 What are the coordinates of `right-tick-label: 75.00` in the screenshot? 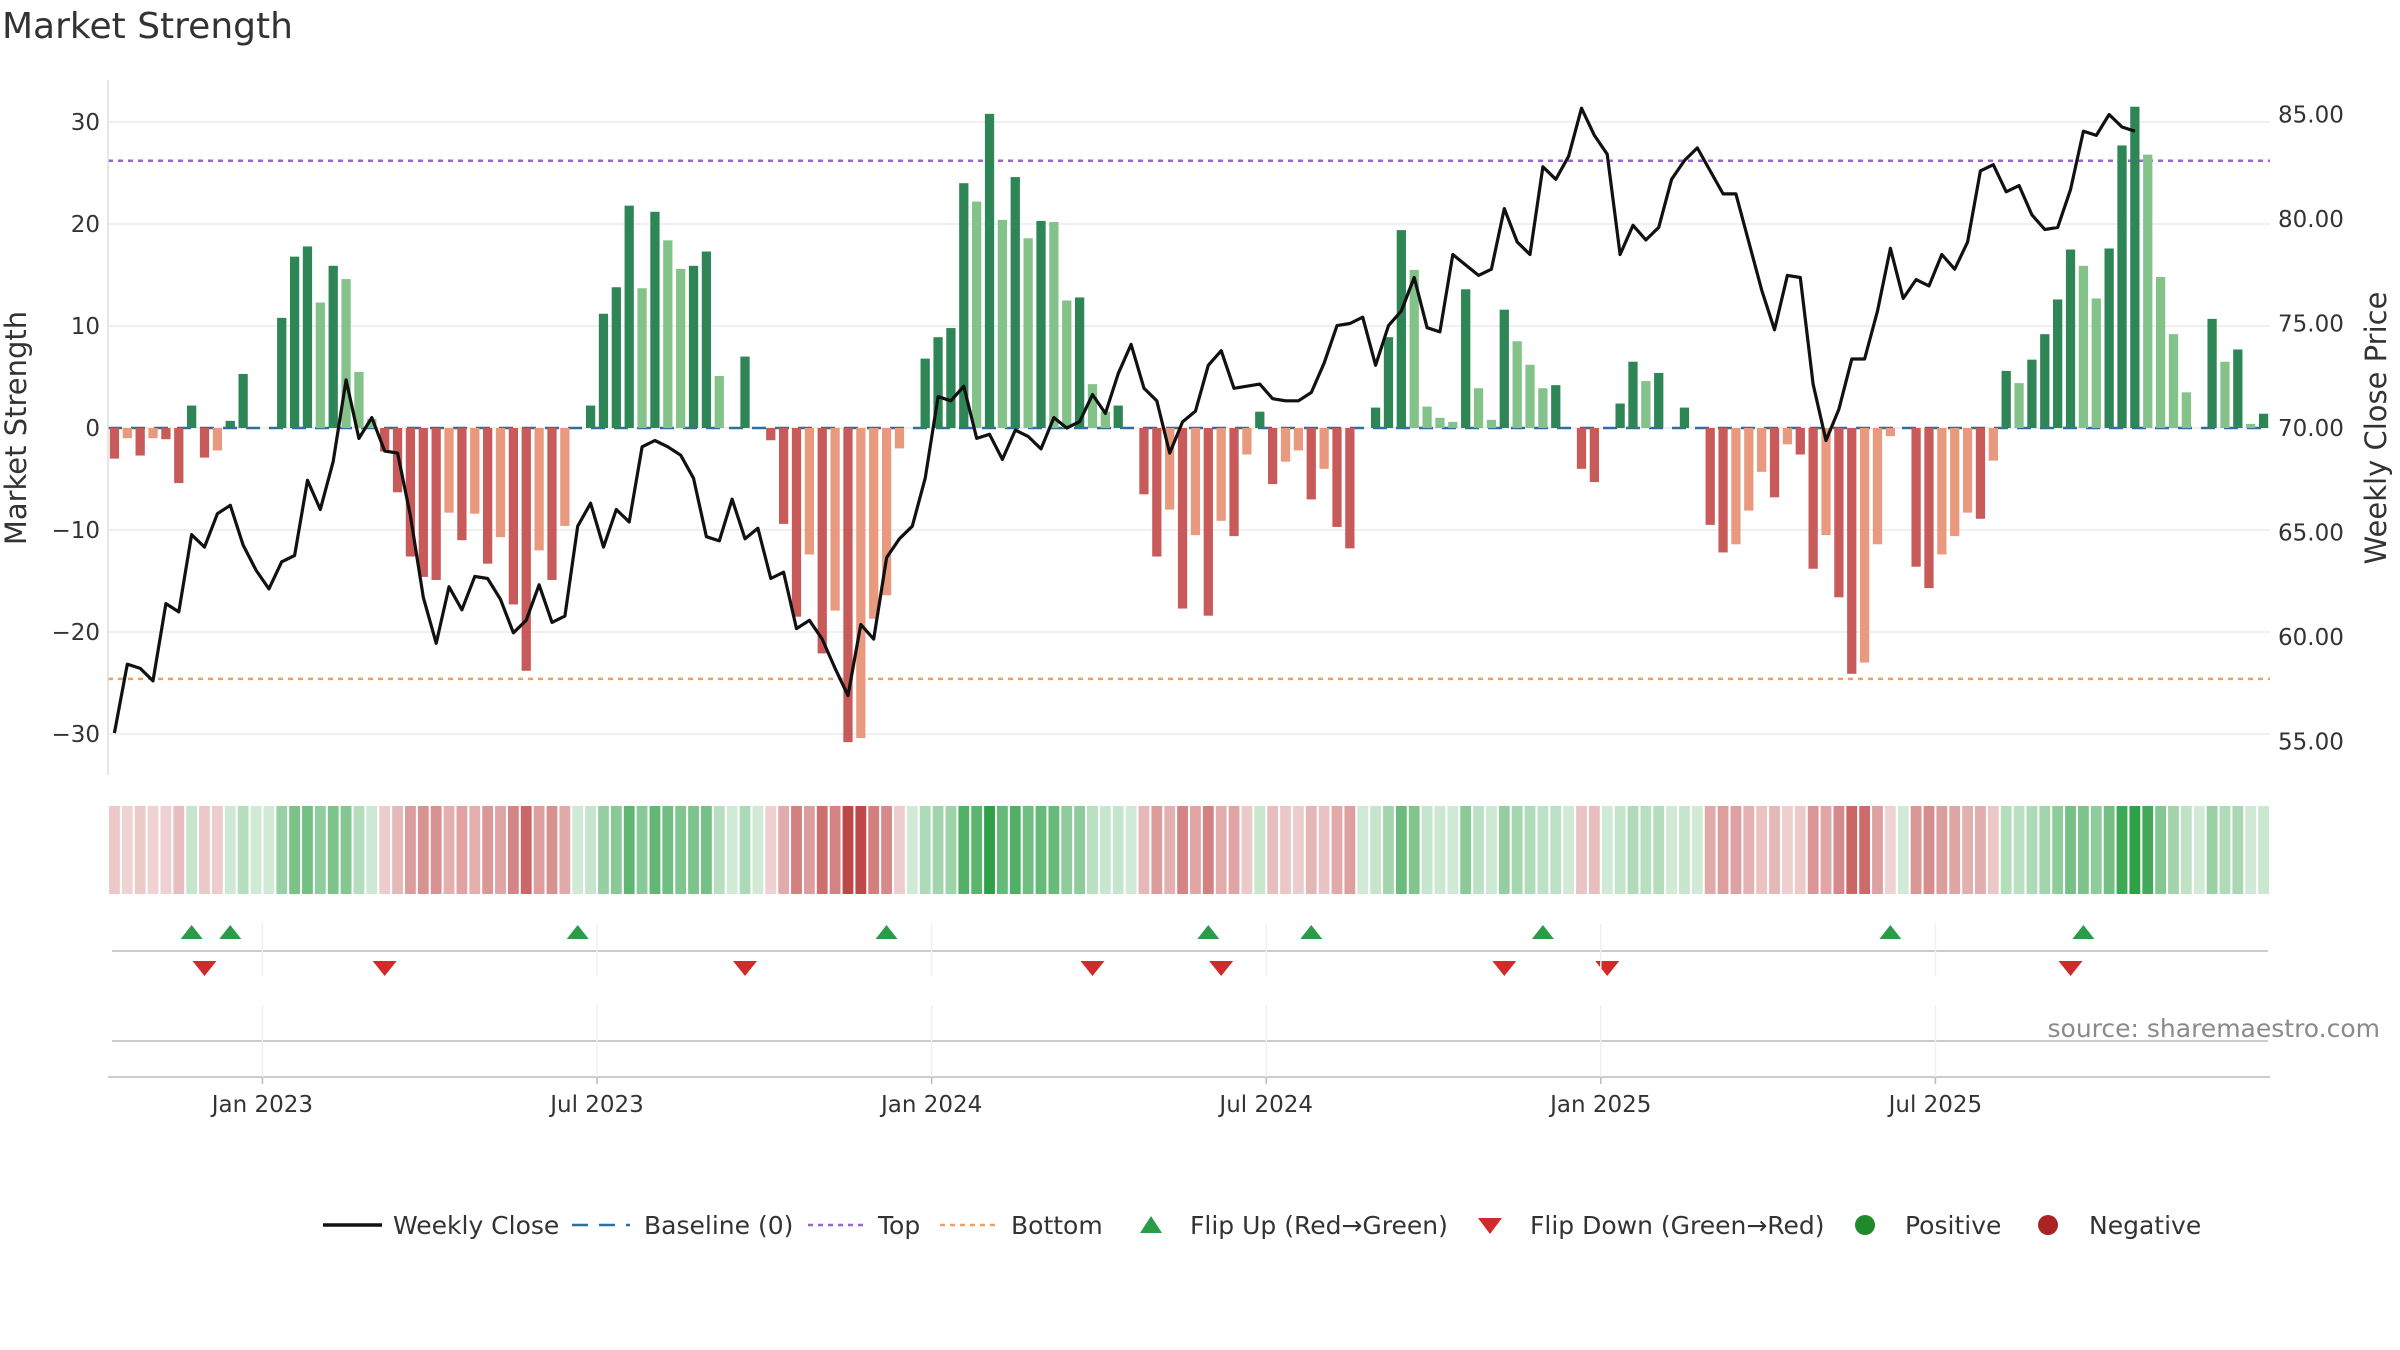 It's located at (2311, 325).